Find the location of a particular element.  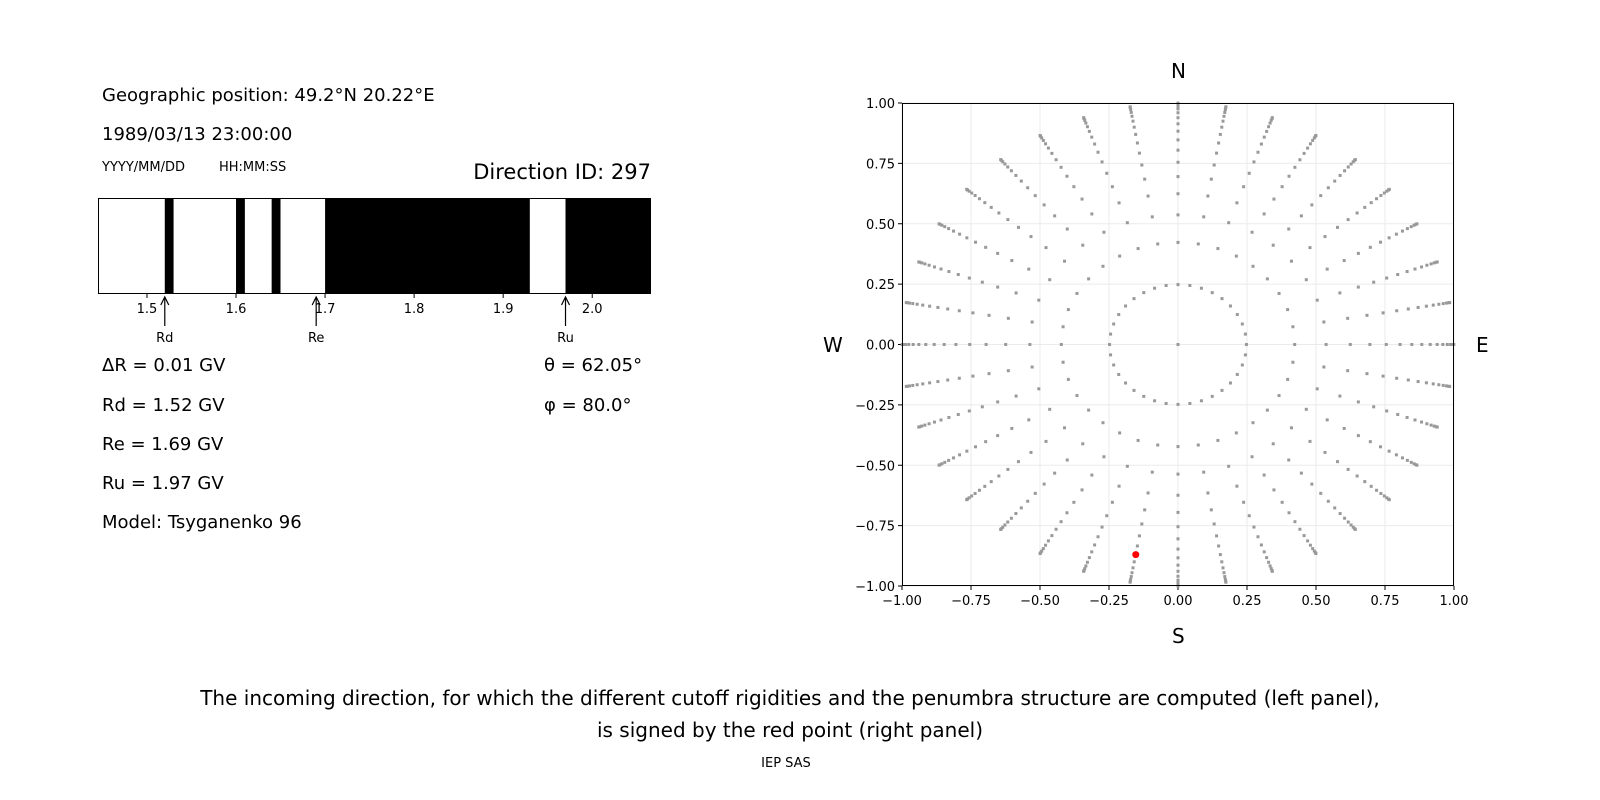

datetime: 1989/03/13 23:00:00 is located at coordinates (197, 134).